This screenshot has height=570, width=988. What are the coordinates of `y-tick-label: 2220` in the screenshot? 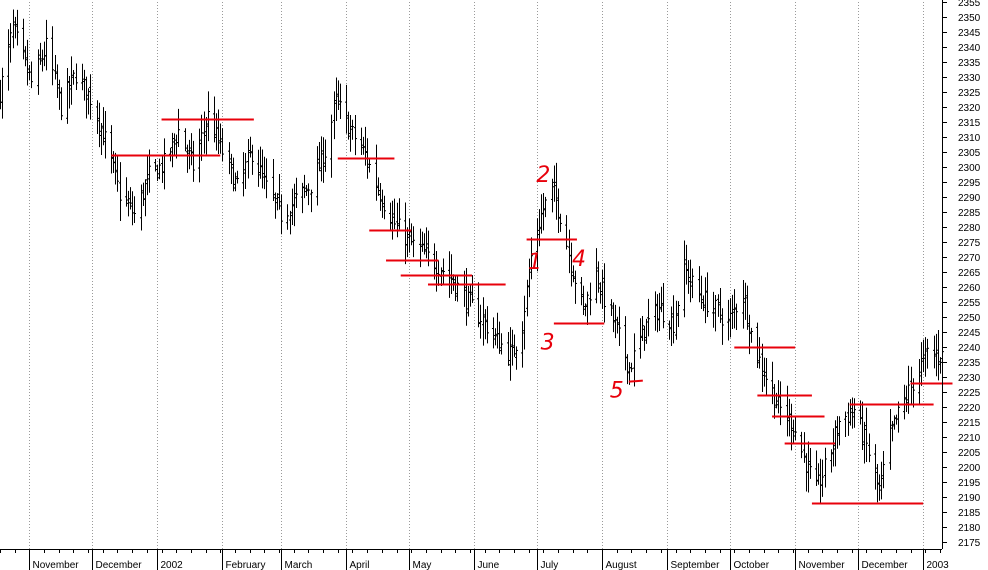 It's located at (969, 408).